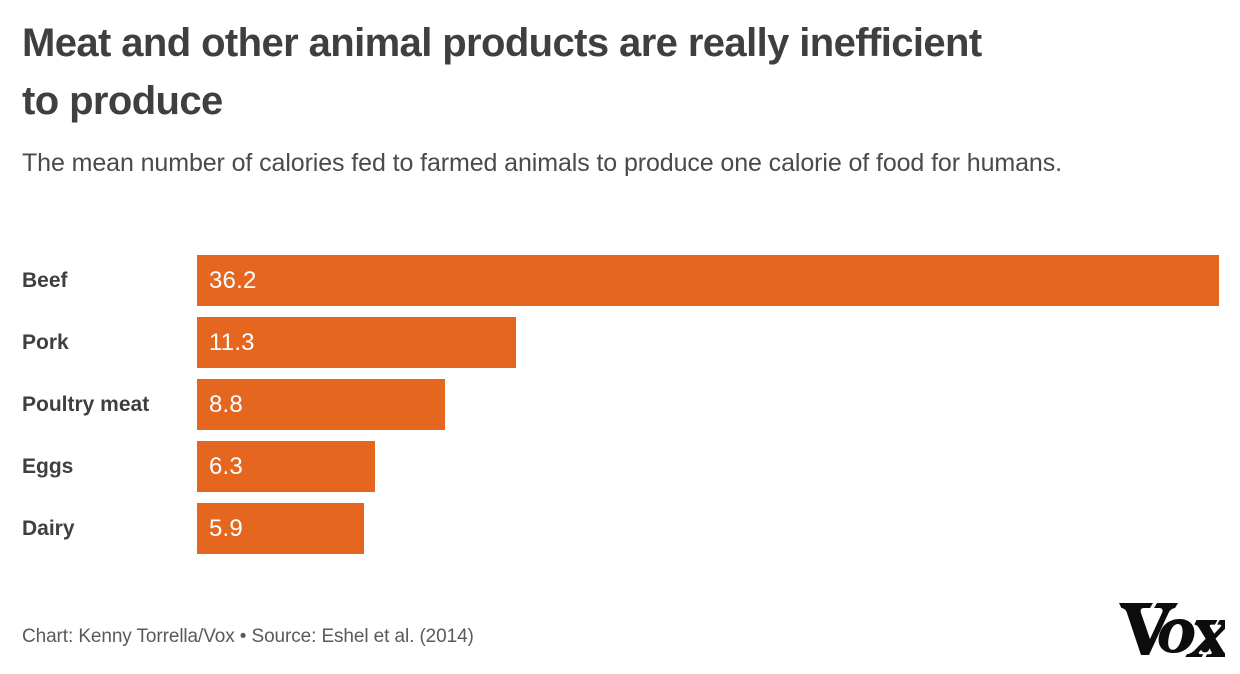 This screenshot has height=674, width=1240. What do you see at coordinates (708, 404) in the screenshot?
I see `bar-track-poultry-meat: 8.8` at bounding box center [708, 404].